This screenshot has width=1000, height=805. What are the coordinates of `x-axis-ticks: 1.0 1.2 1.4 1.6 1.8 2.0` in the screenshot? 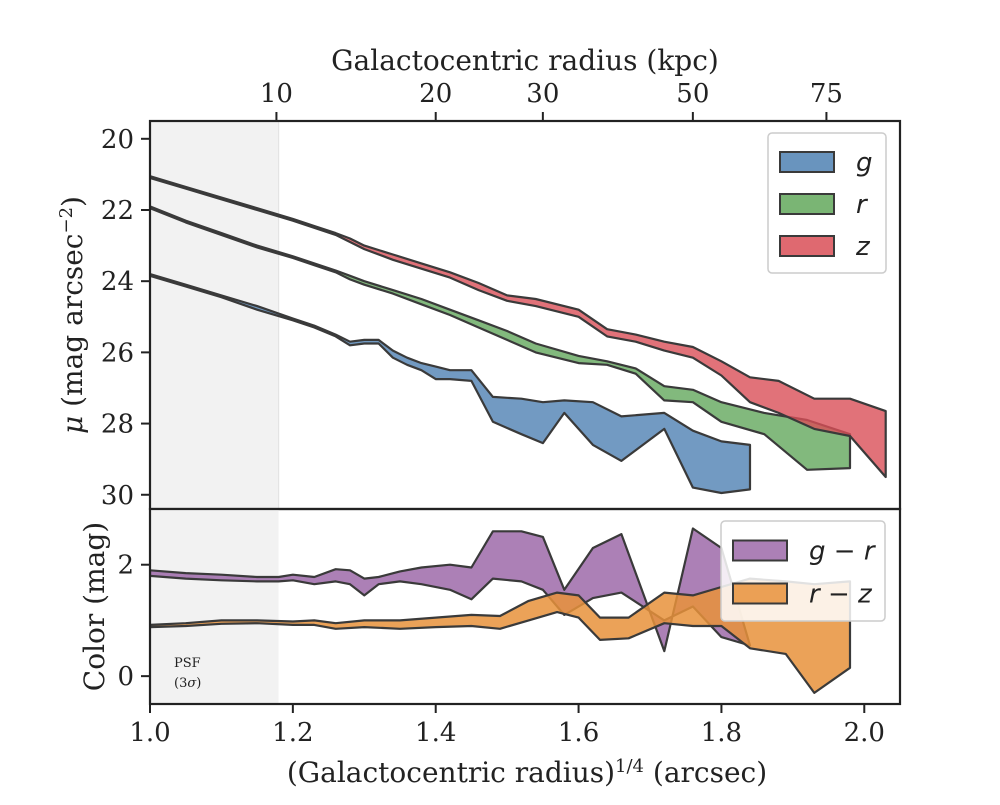 It's located at (507, 726).